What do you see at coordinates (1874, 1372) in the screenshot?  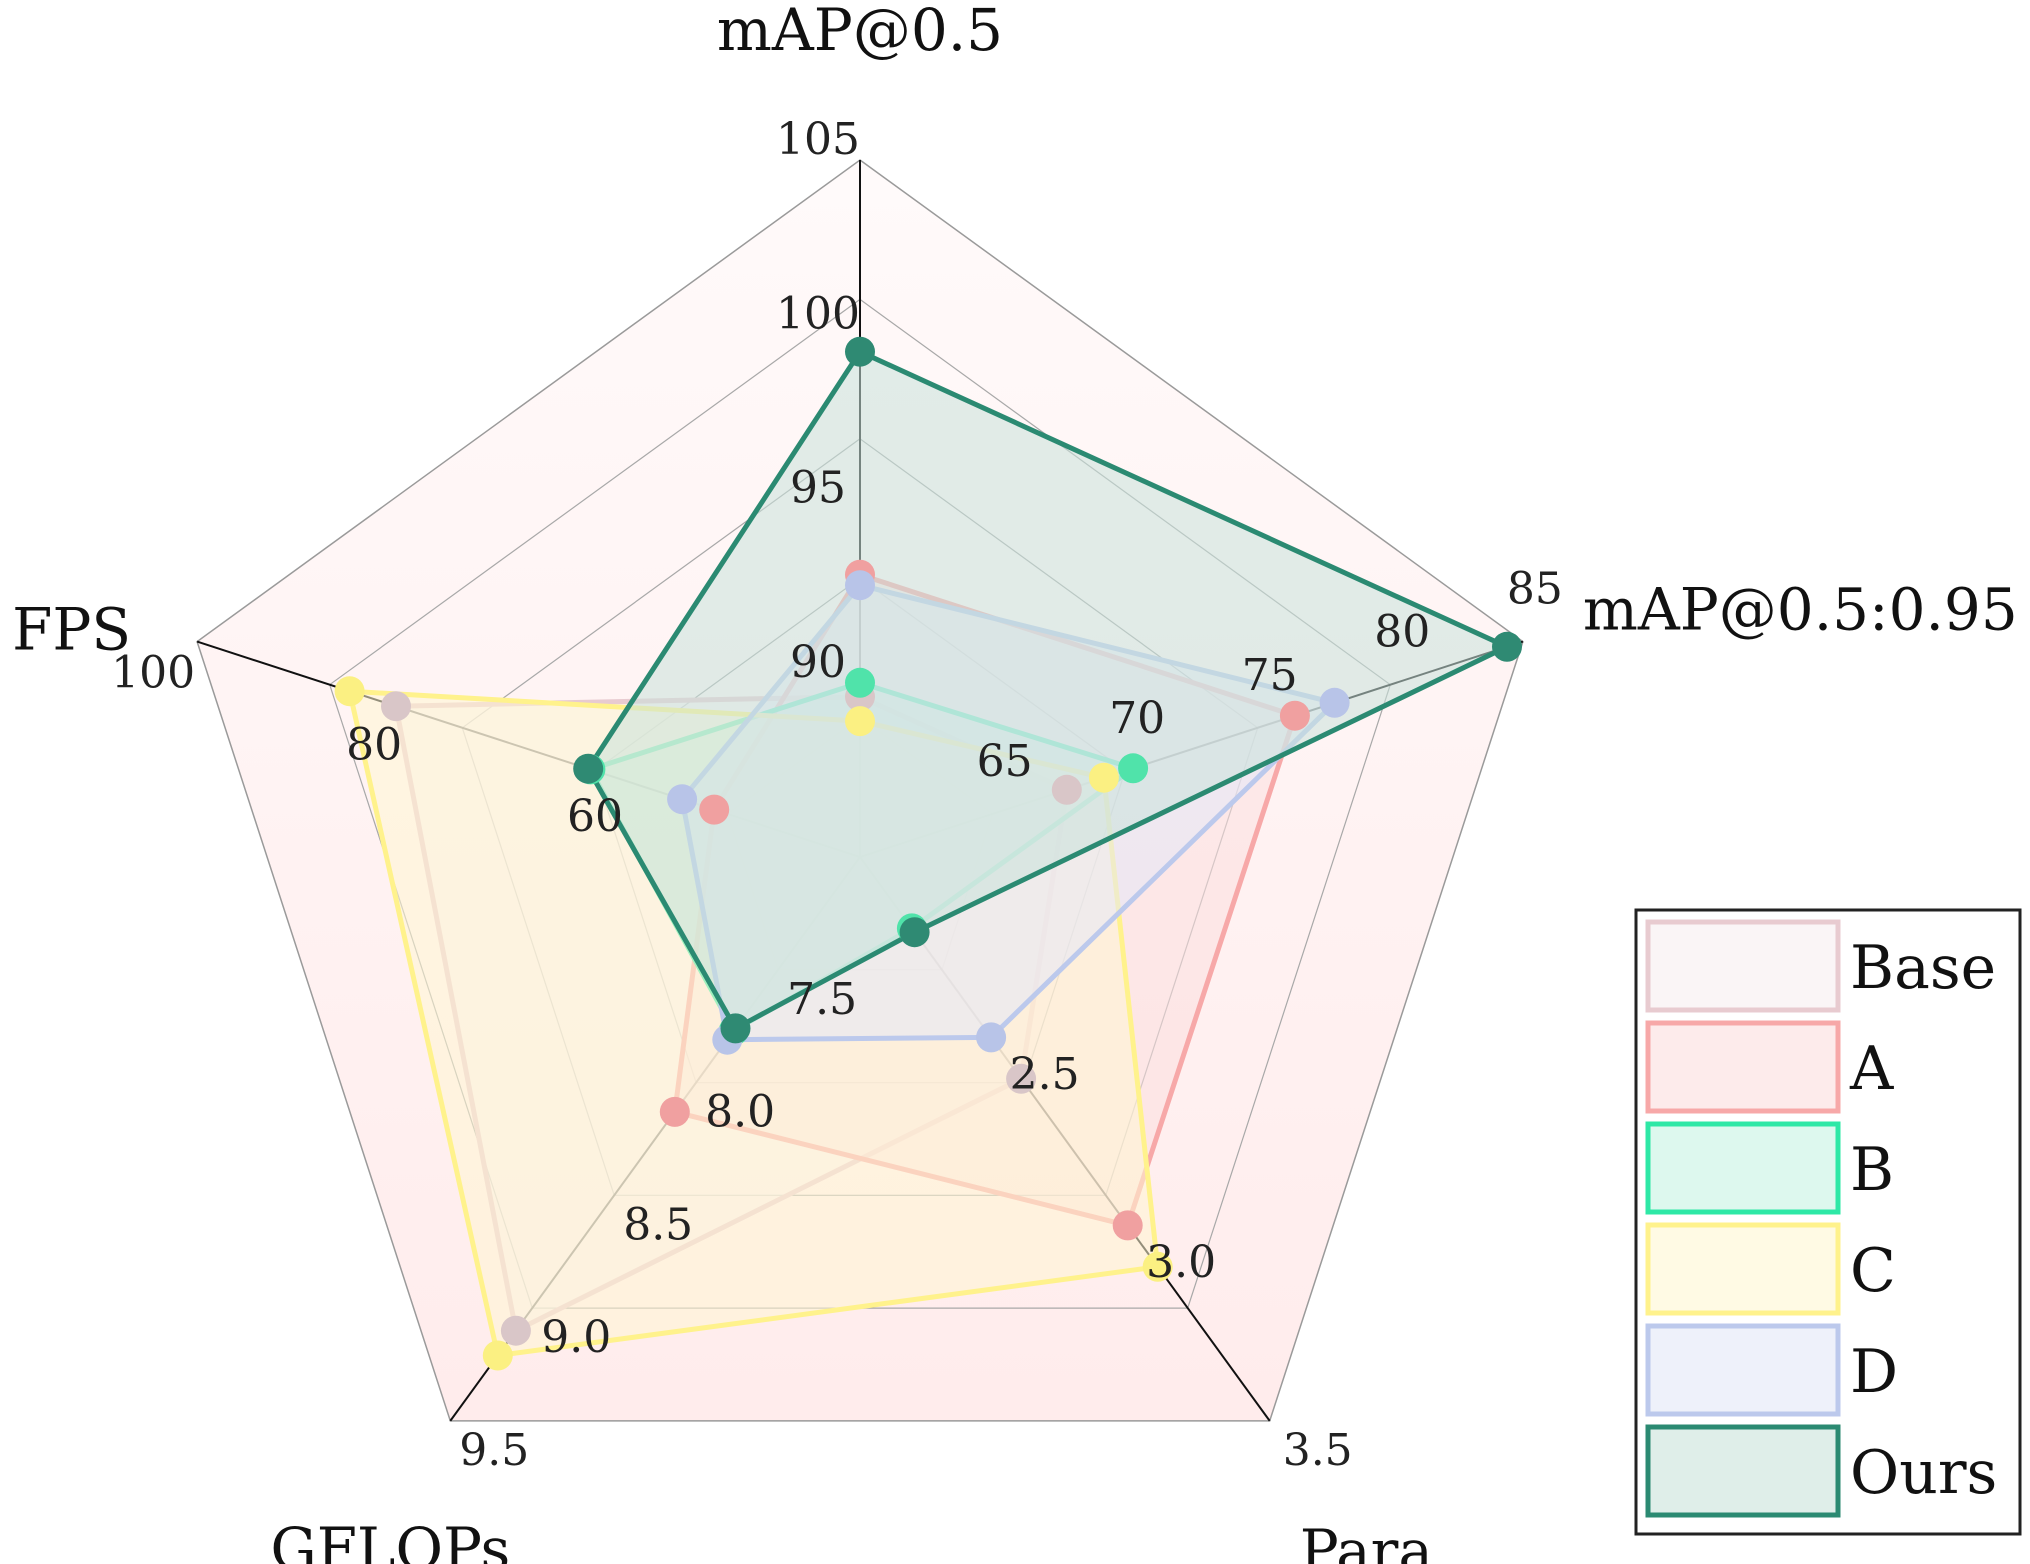 I see `legend-label-d: D` at bounding box center [1874, 1372].